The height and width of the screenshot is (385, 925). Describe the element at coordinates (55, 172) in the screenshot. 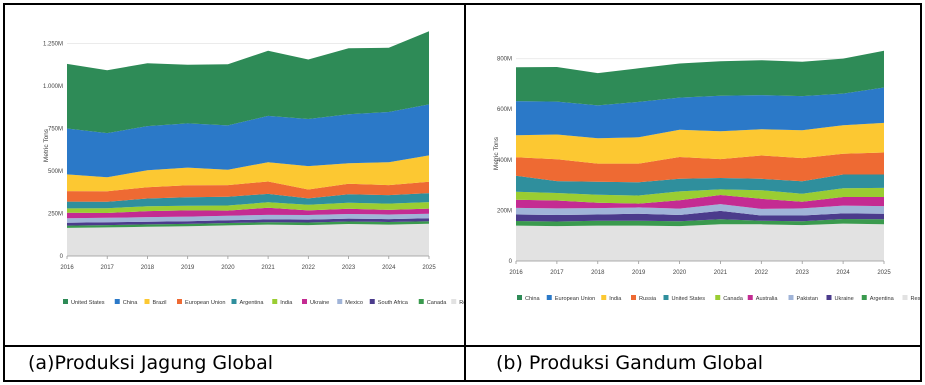

I see `y-tick-label: 500M` at that location.